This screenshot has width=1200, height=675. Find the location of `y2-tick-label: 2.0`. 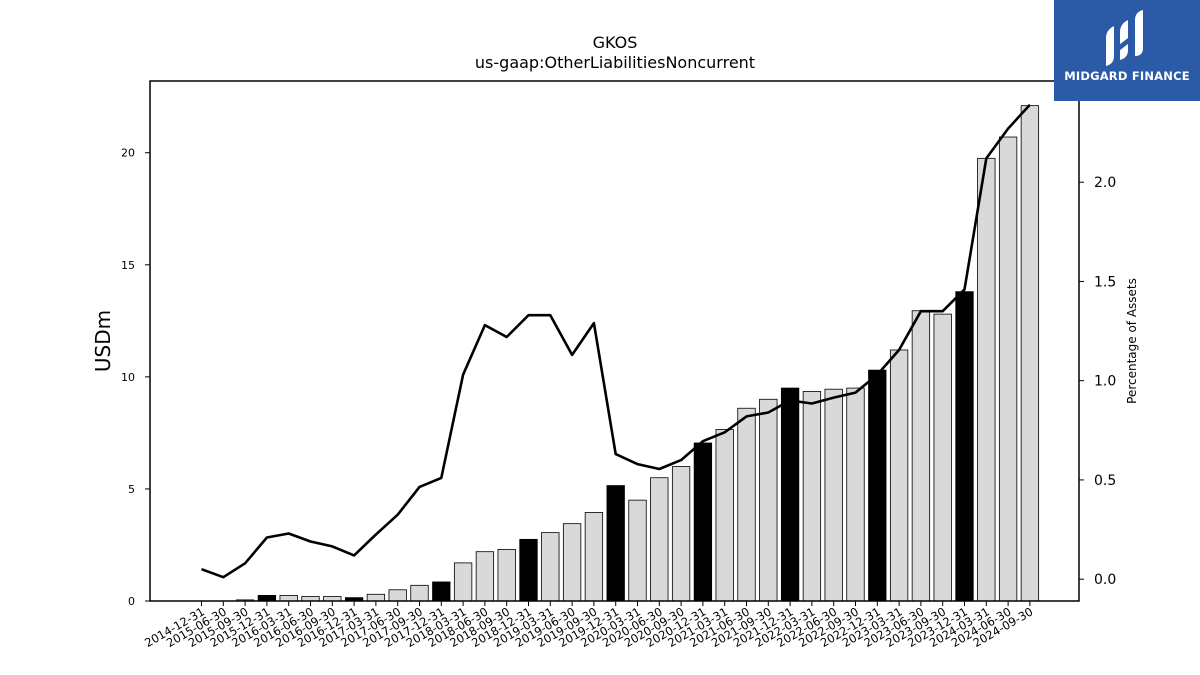

y2-tick-label: 2.0 is located at coordinates (1105, 183).